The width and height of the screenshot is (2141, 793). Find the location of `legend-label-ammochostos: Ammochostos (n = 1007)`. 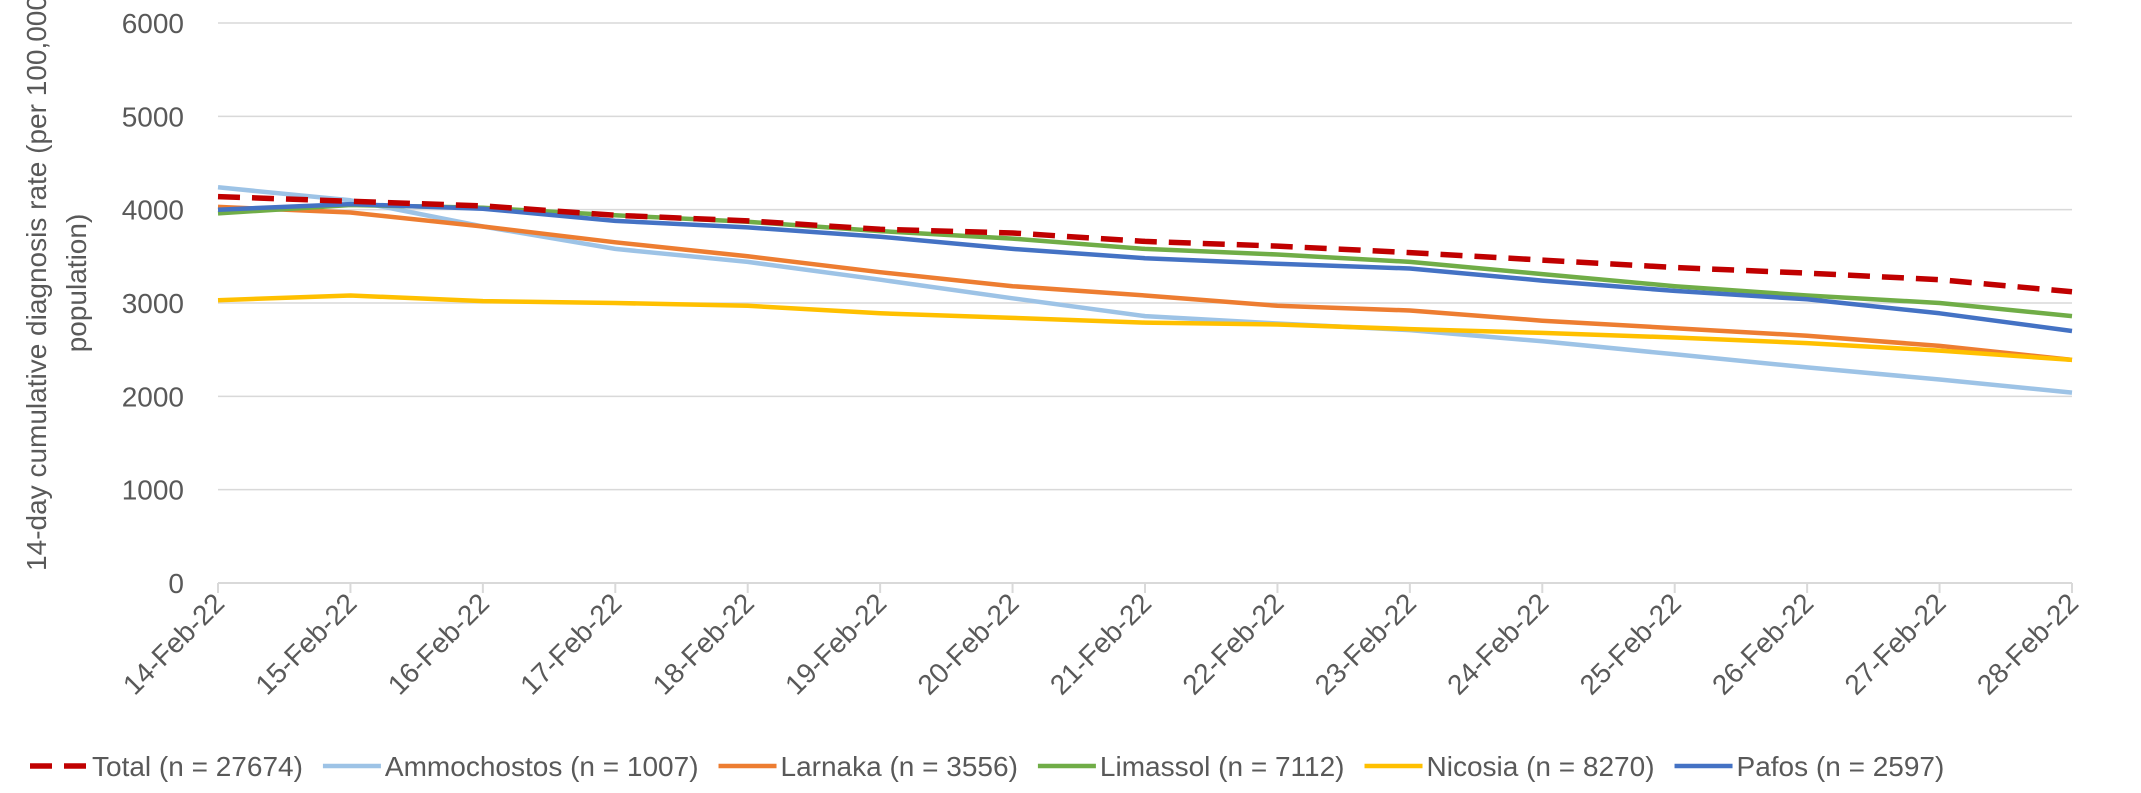

legend-label-ammochostos: Ammochostos (n = 1007) is located at coordinates (542, 766).